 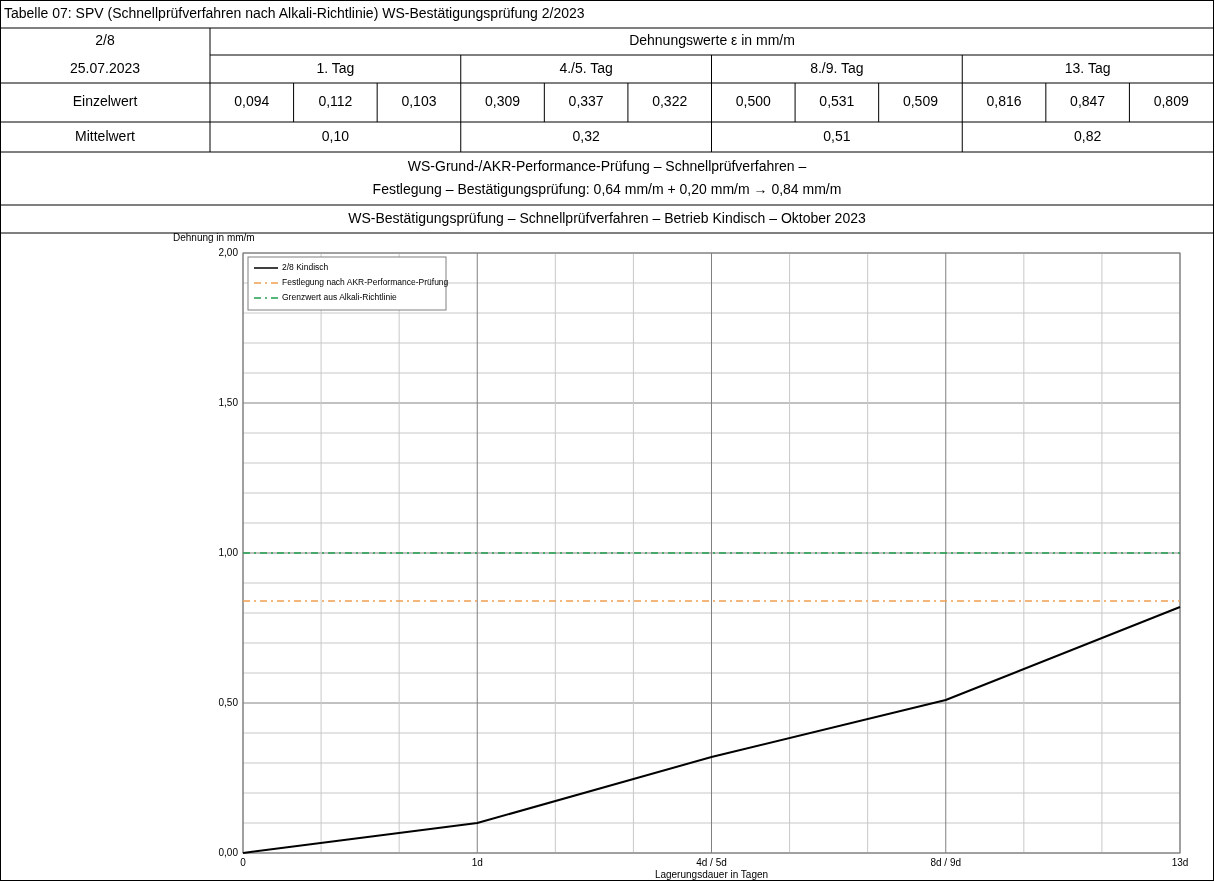 What do you see at coordinates (335, 67) in the screenshot?
I see `text: 1. Tag` at bounding box center [335, 67].